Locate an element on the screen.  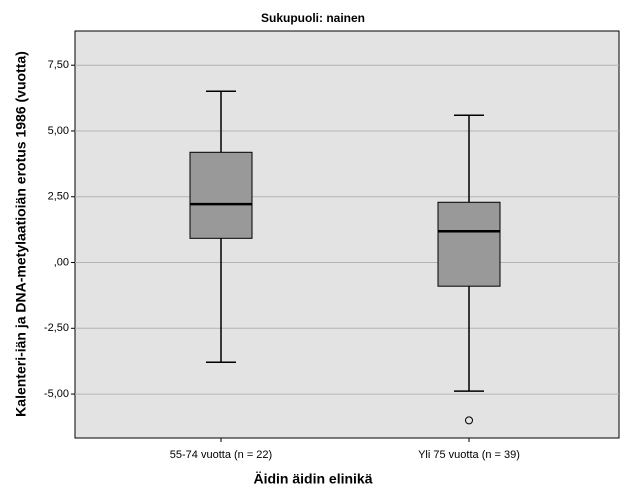
y-tick-label: 2,50 is located at coordinates (58, 197).